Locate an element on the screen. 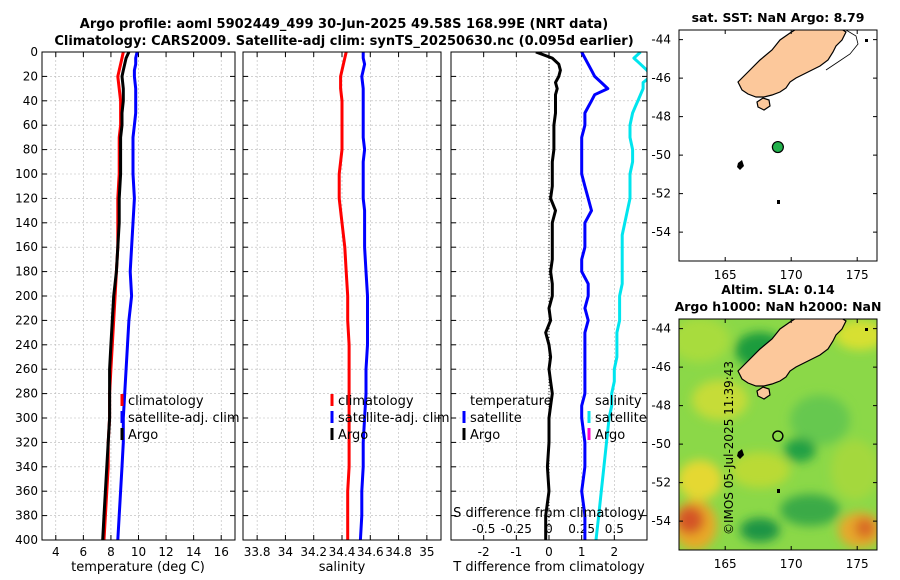  y-tick-label: 200 is located at coordinates (26, 296).